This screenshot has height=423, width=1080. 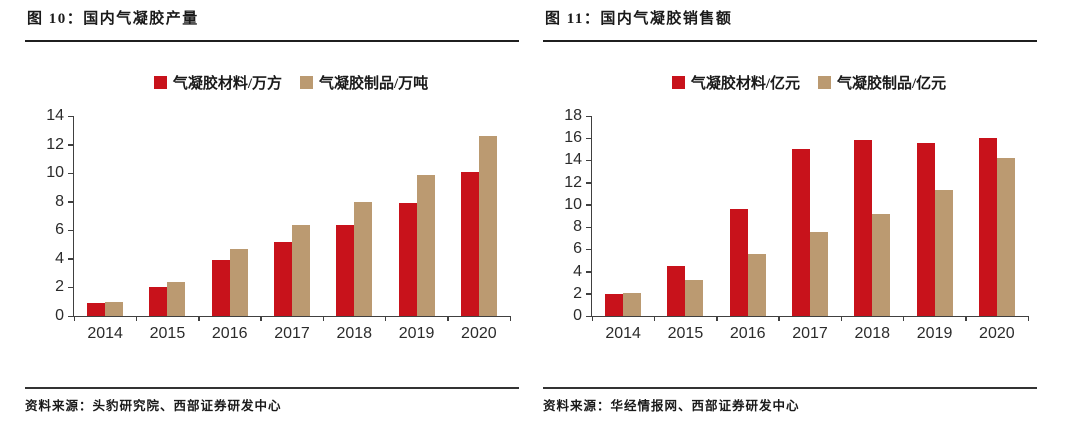 What do you see at coordinates (925, 229) in the screenshot?
I see `bar-气凝胶材料/亿元-2019` at bounding box center [925, 229].